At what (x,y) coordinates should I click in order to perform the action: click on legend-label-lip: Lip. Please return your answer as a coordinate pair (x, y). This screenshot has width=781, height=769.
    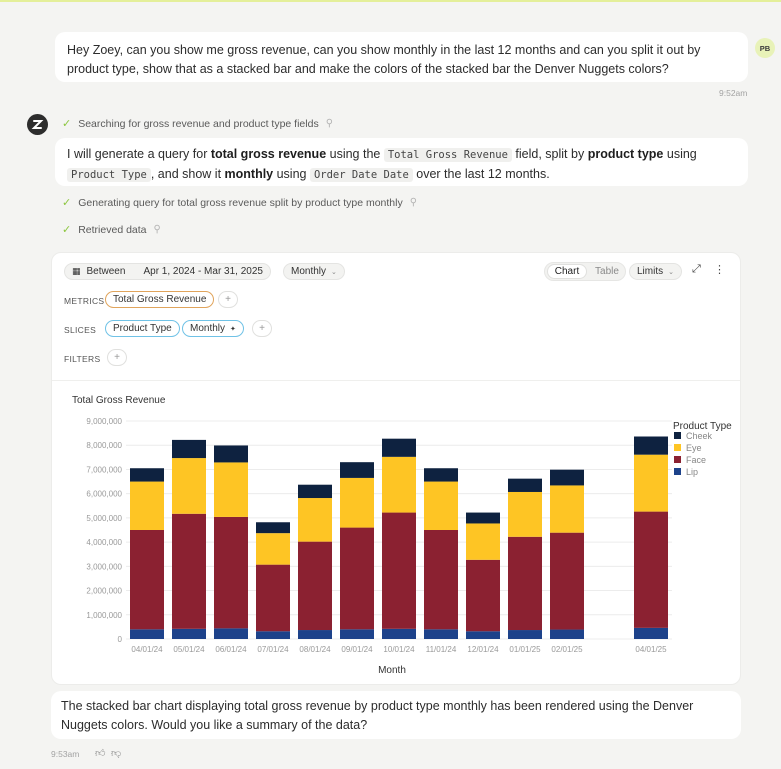
    Looking at the image, I should click on (692, 472).